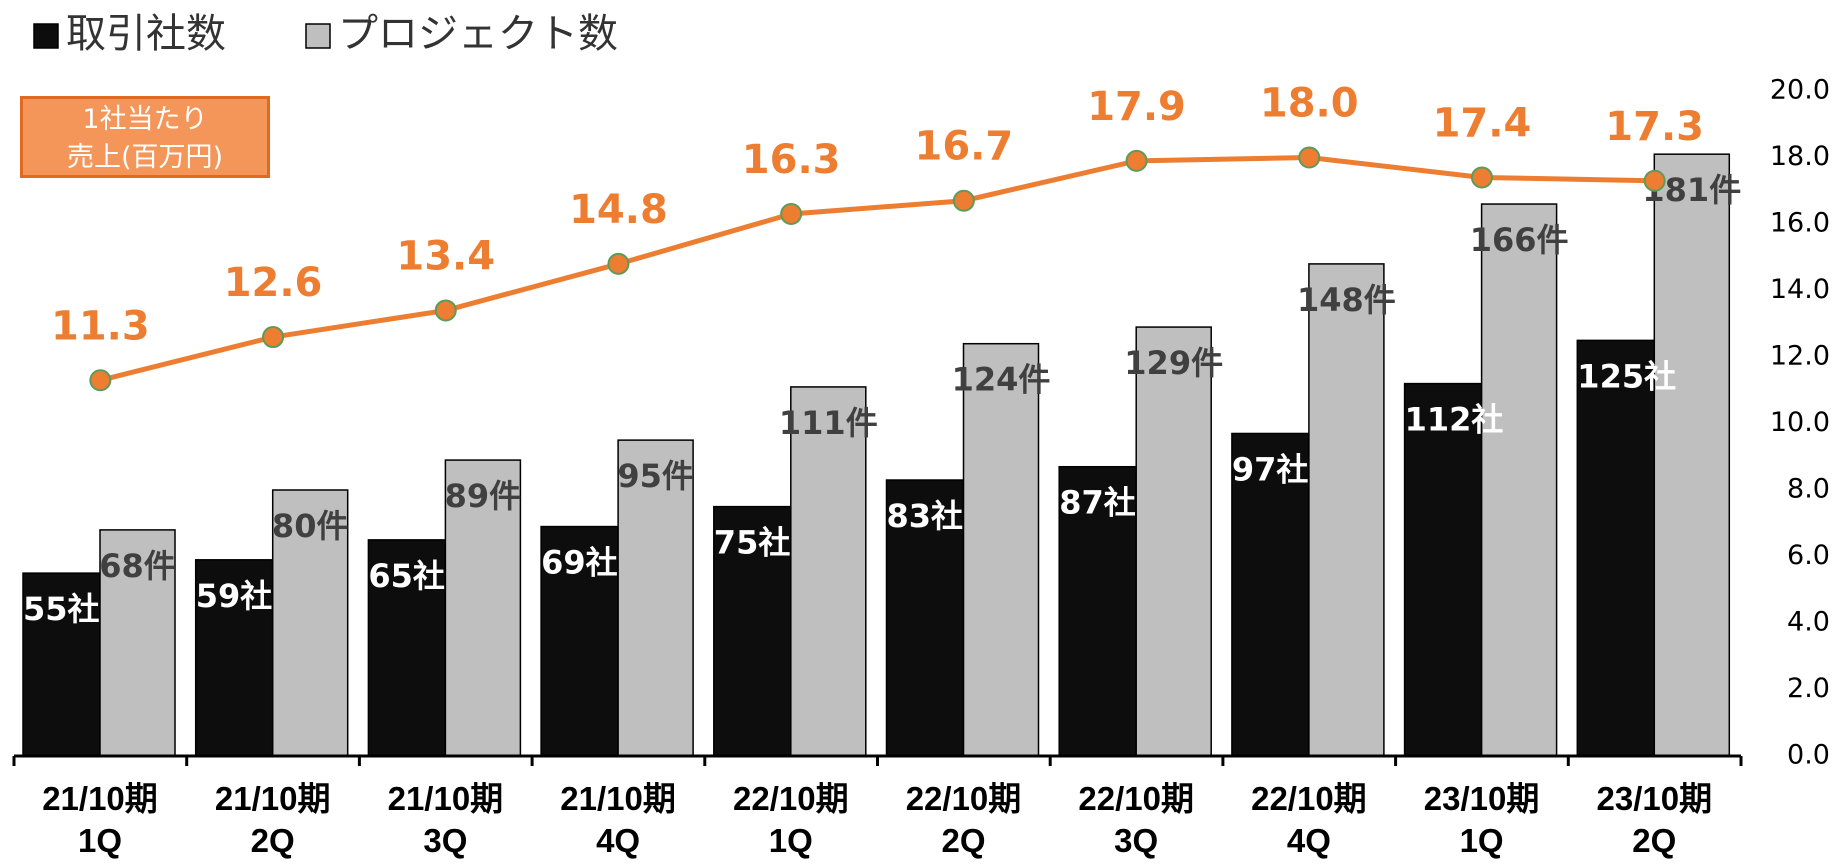 Image resolution: width=1835 pixels, height=866 pixels. What do you see at coordinates (146, 34) in the screenshot?
I see `legend-label: 取引社数` at bounding box center [146, 34].